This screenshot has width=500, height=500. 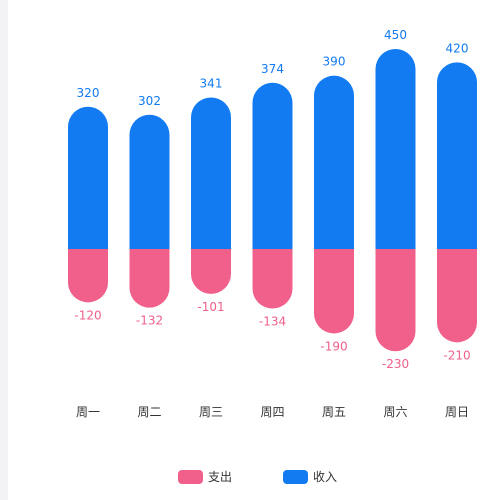 I want to click on value-label-expense-6: -210, so click(x=456, y=355).